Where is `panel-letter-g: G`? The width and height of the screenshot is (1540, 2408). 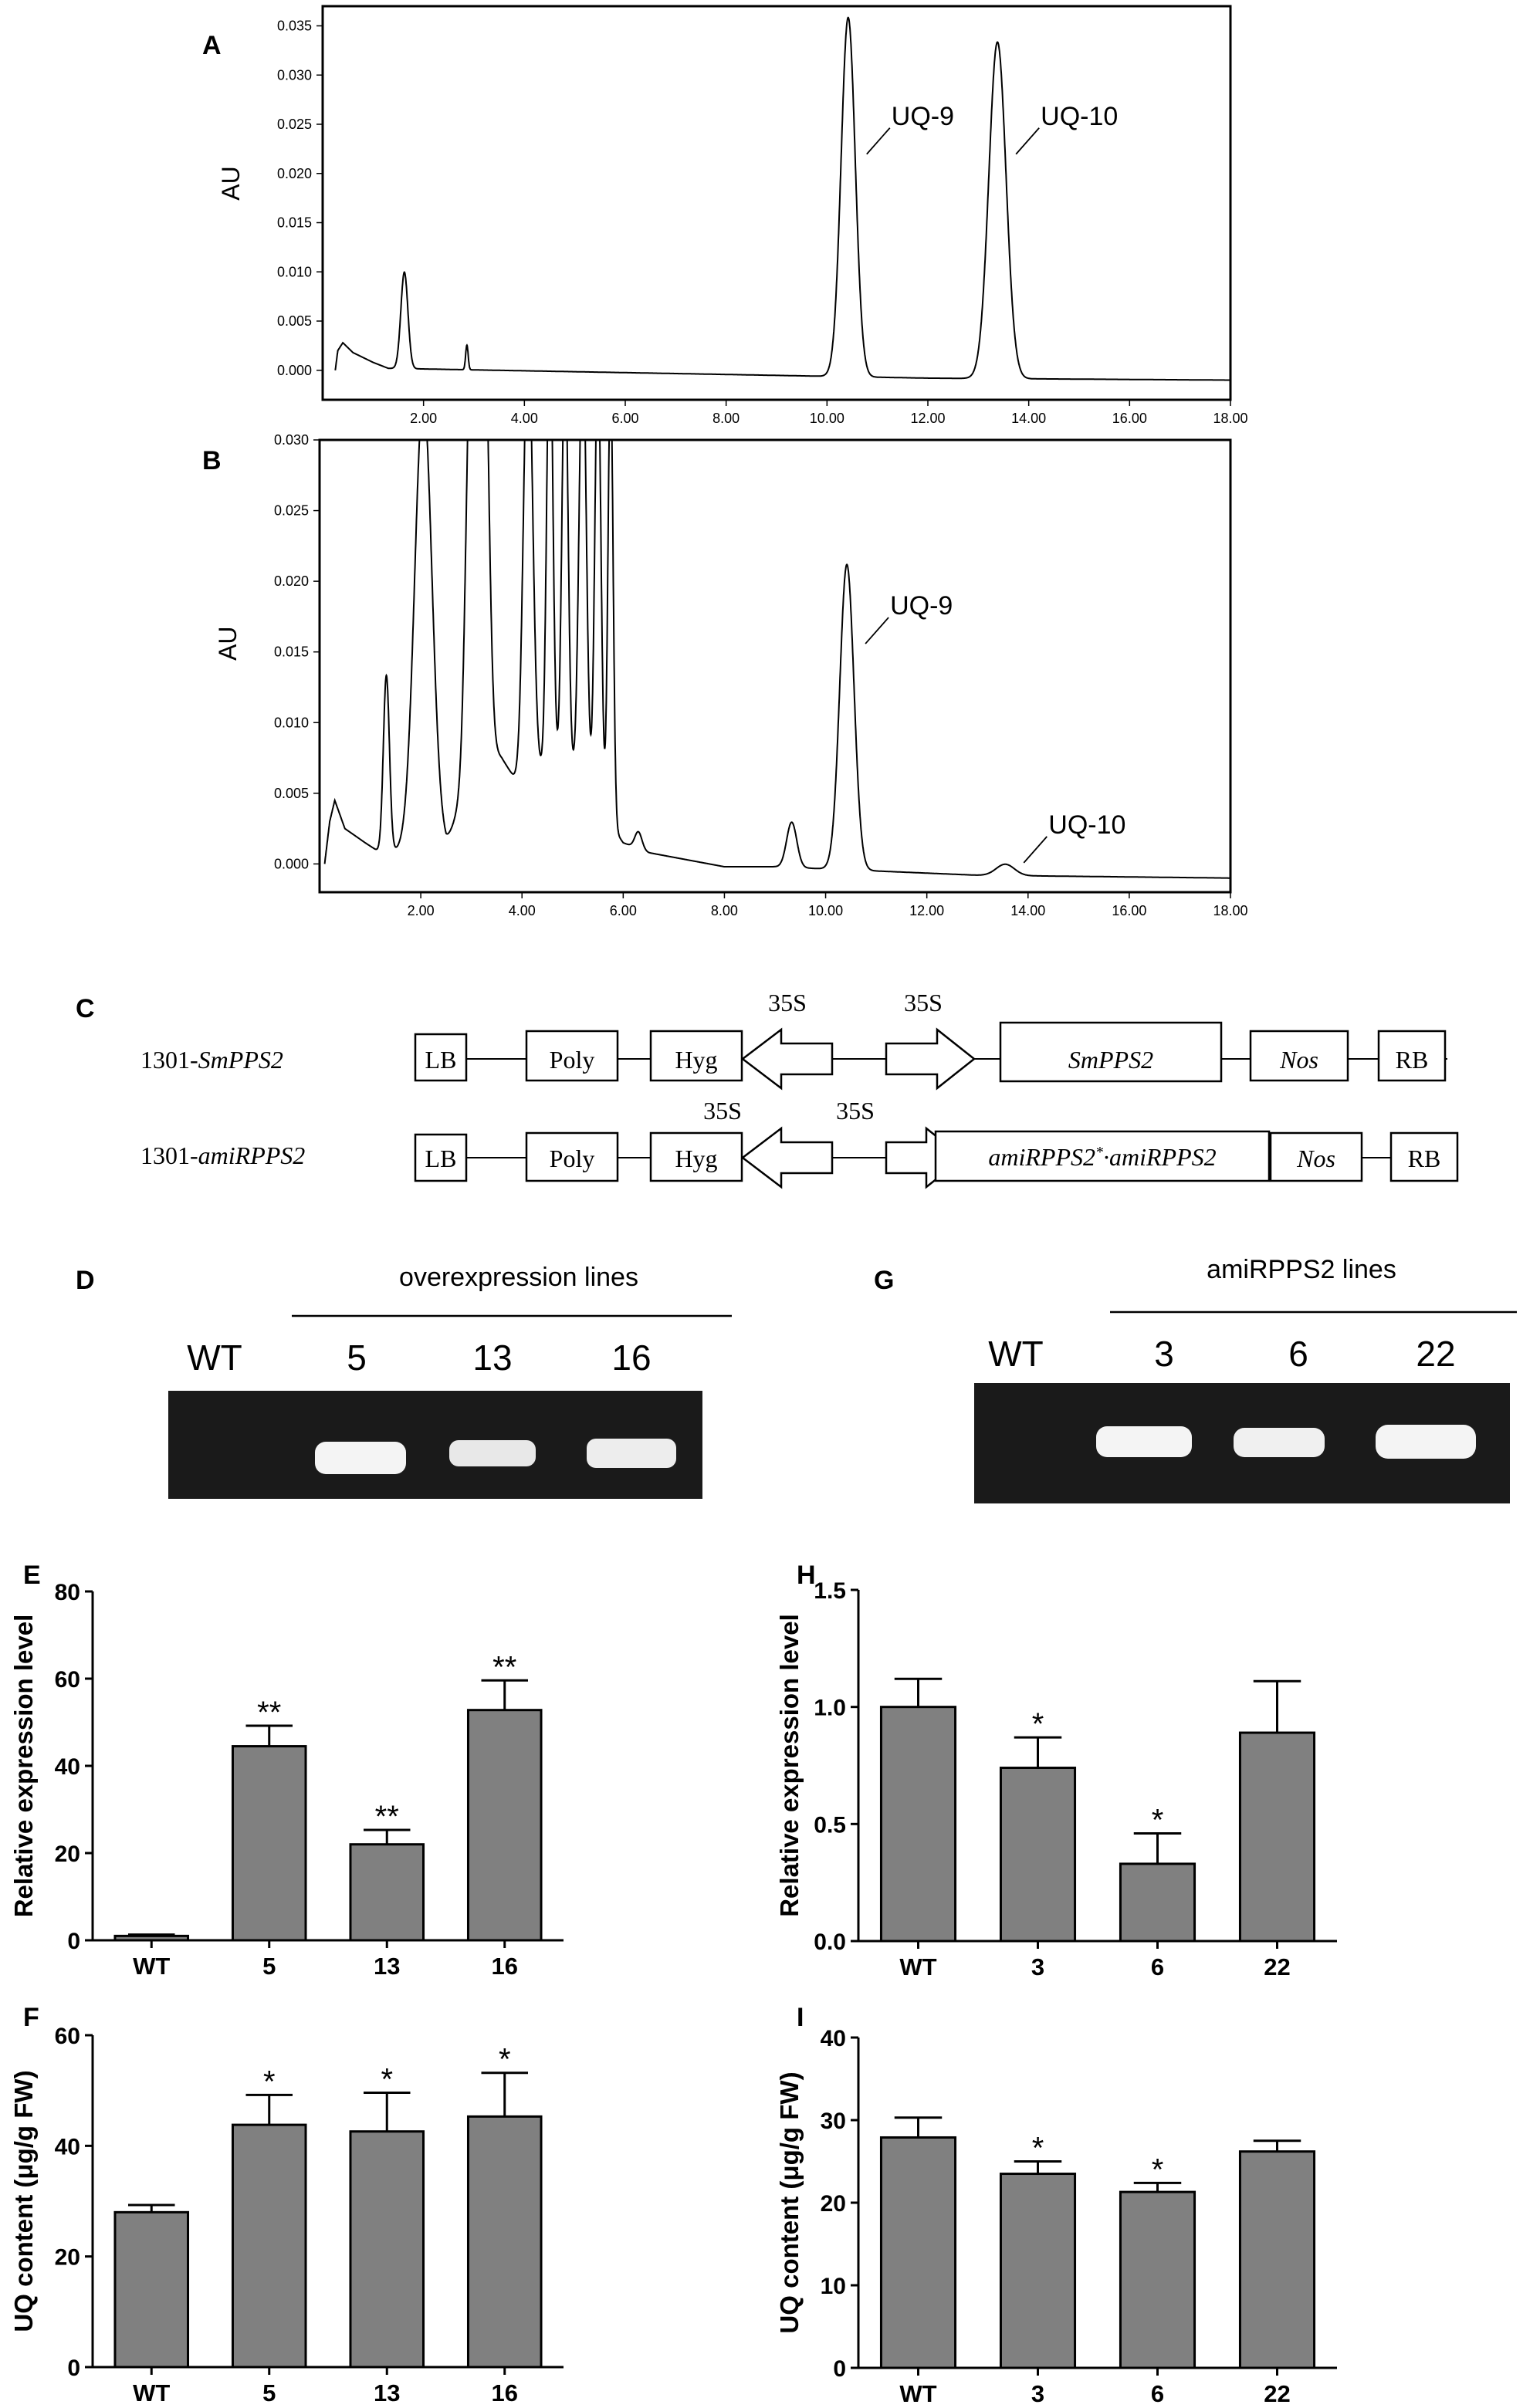 panel-letter-g: G is located at coordinates (884, 1280).